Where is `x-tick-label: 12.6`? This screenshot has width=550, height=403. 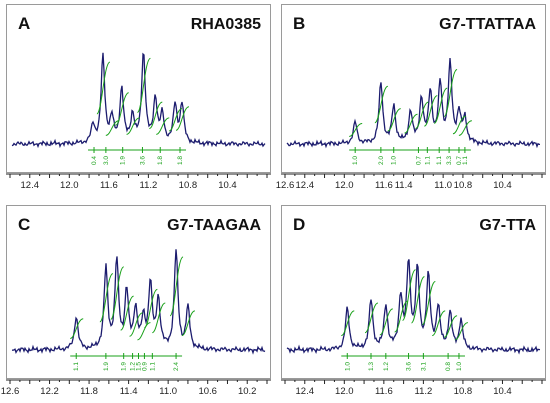 x-tick-label: 12.6 is located at coordinates (285, 185).